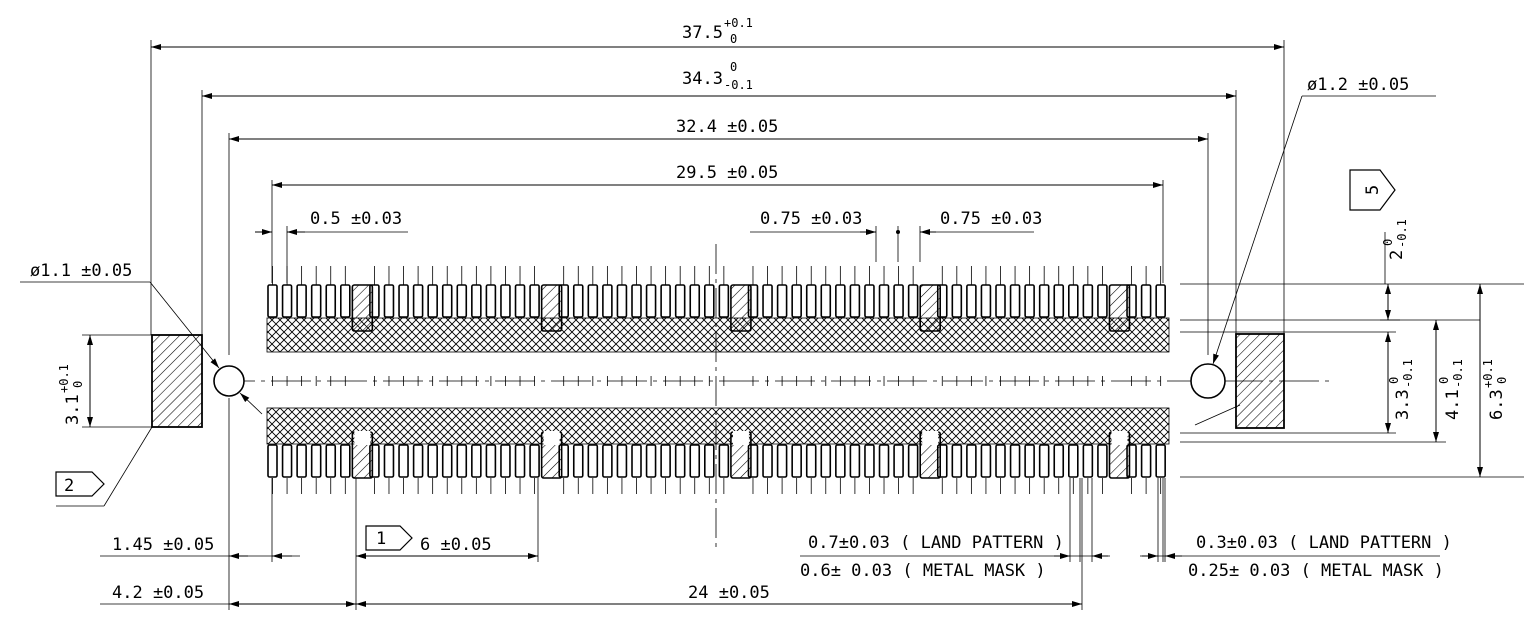 This screenshot has width=1524, height=625. What do you see at coordinates (104, 466) in the screenshot?
I see `note-flag-2: 2` at bounding box center [104, 466].